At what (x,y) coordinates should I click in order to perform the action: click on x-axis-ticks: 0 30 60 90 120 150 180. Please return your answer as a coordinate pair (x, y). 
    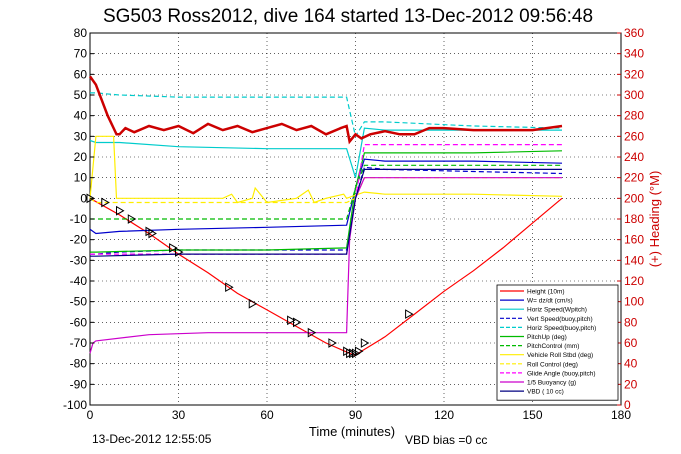
    Looking at the image, I should click on (359, 415).